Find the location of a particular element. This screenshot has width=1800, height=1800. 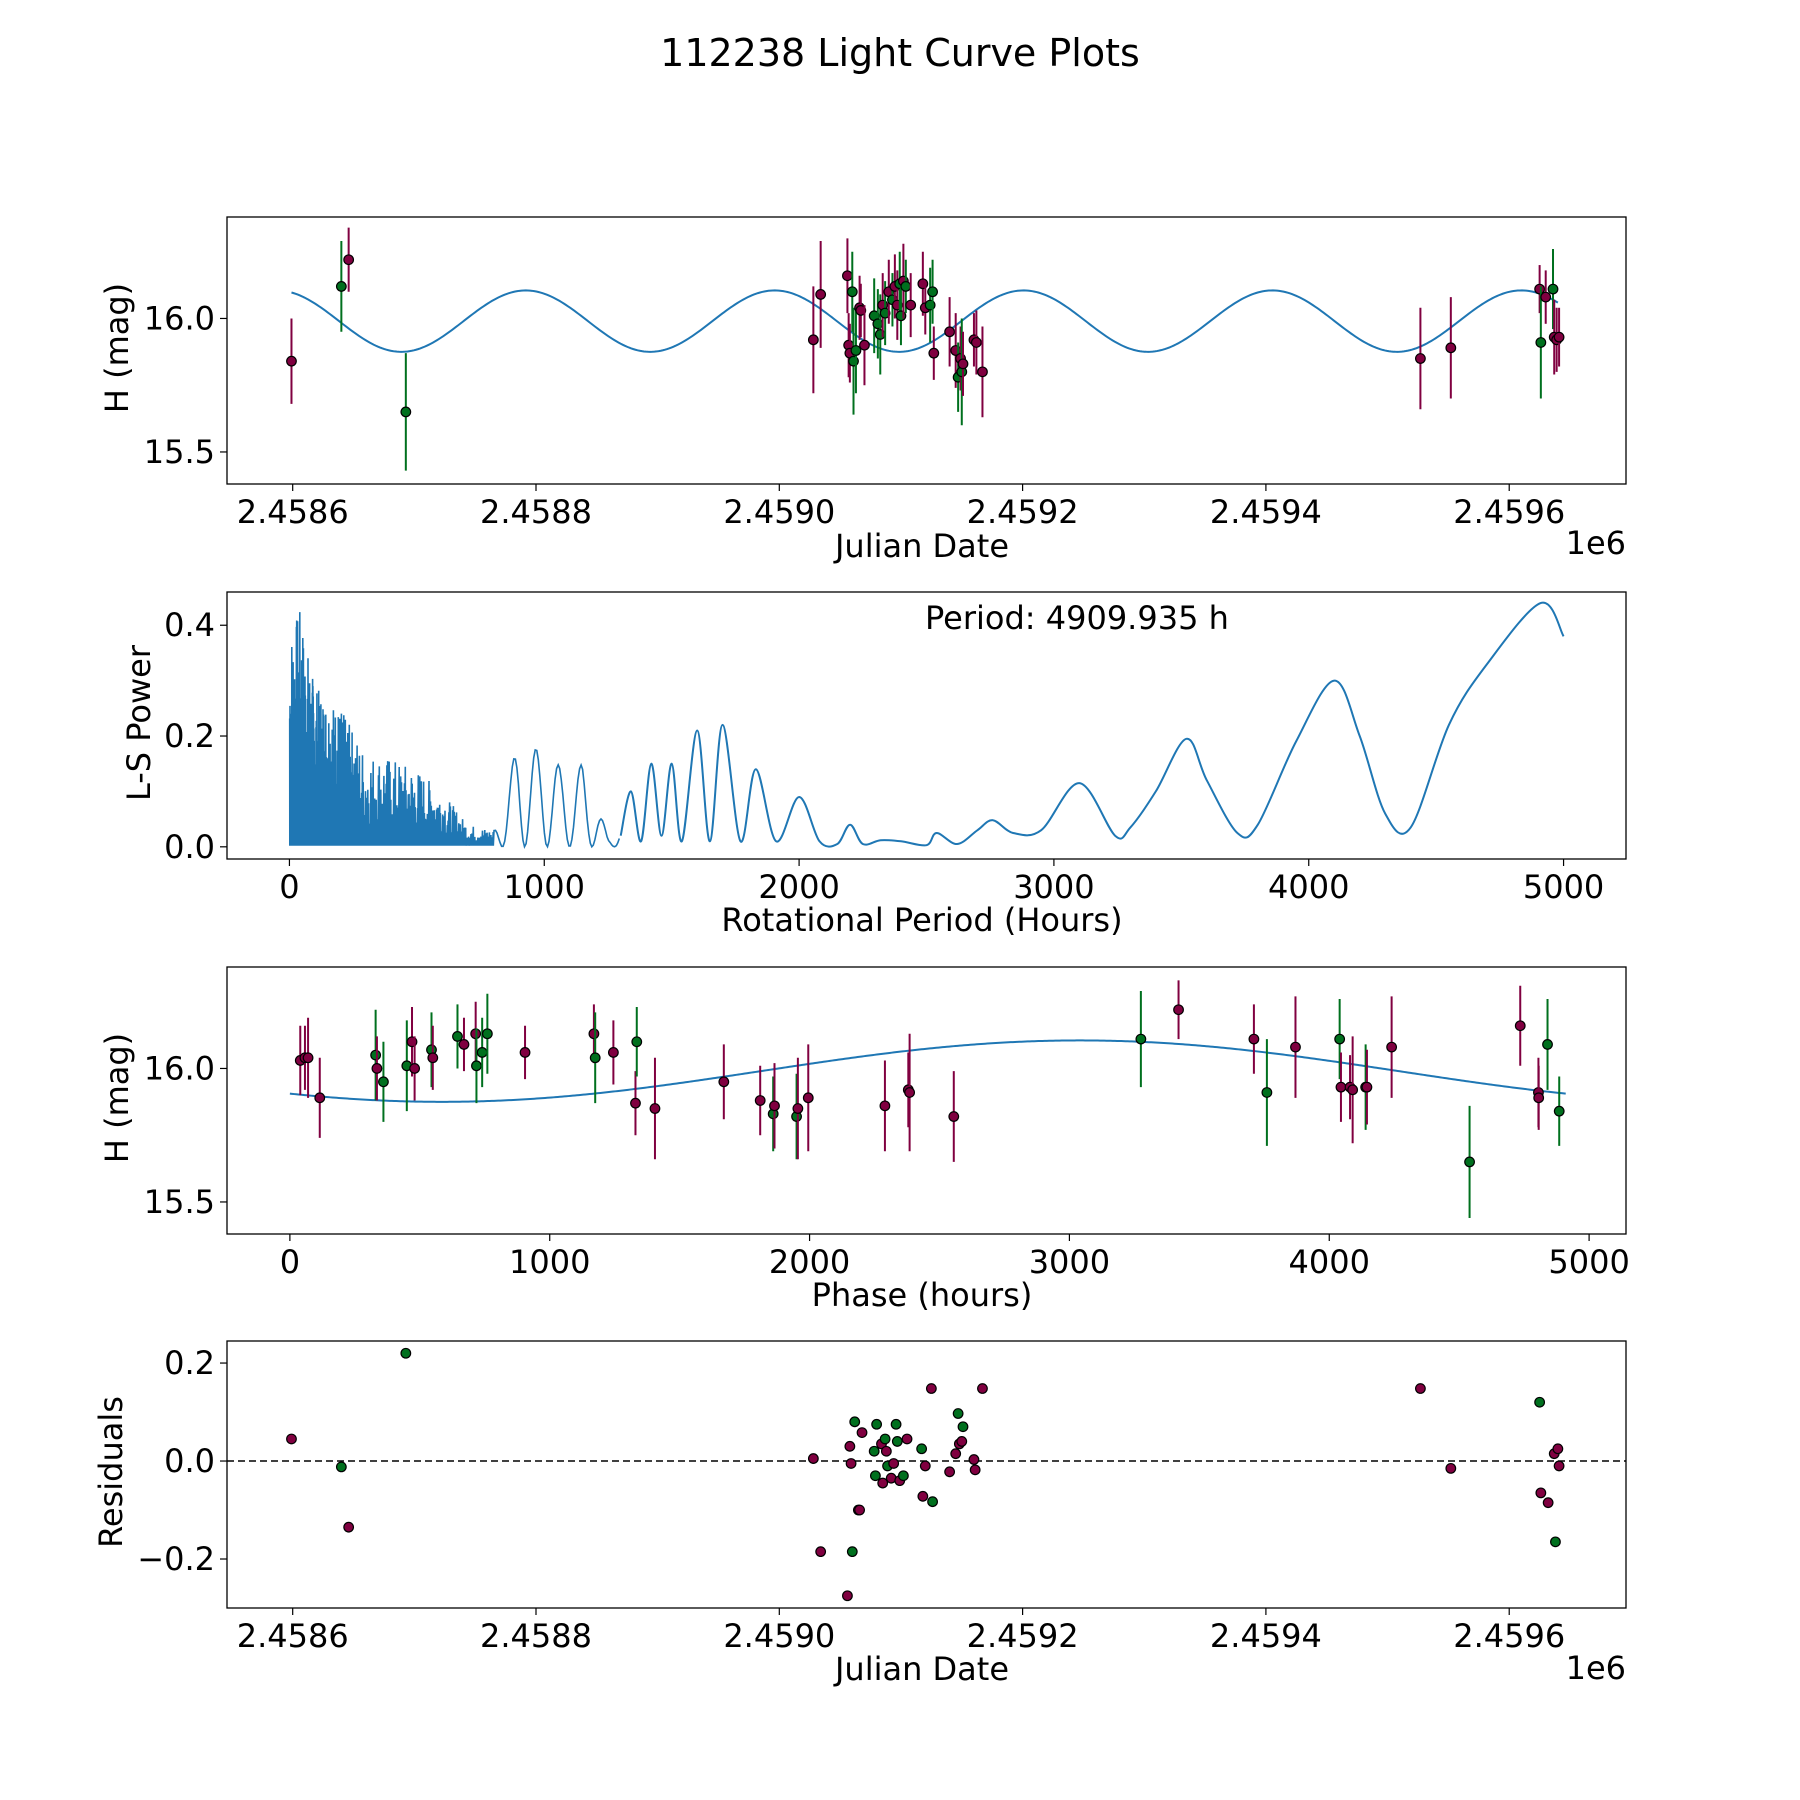

lightcurve-axes-frame is located at coordinates (926, 350).